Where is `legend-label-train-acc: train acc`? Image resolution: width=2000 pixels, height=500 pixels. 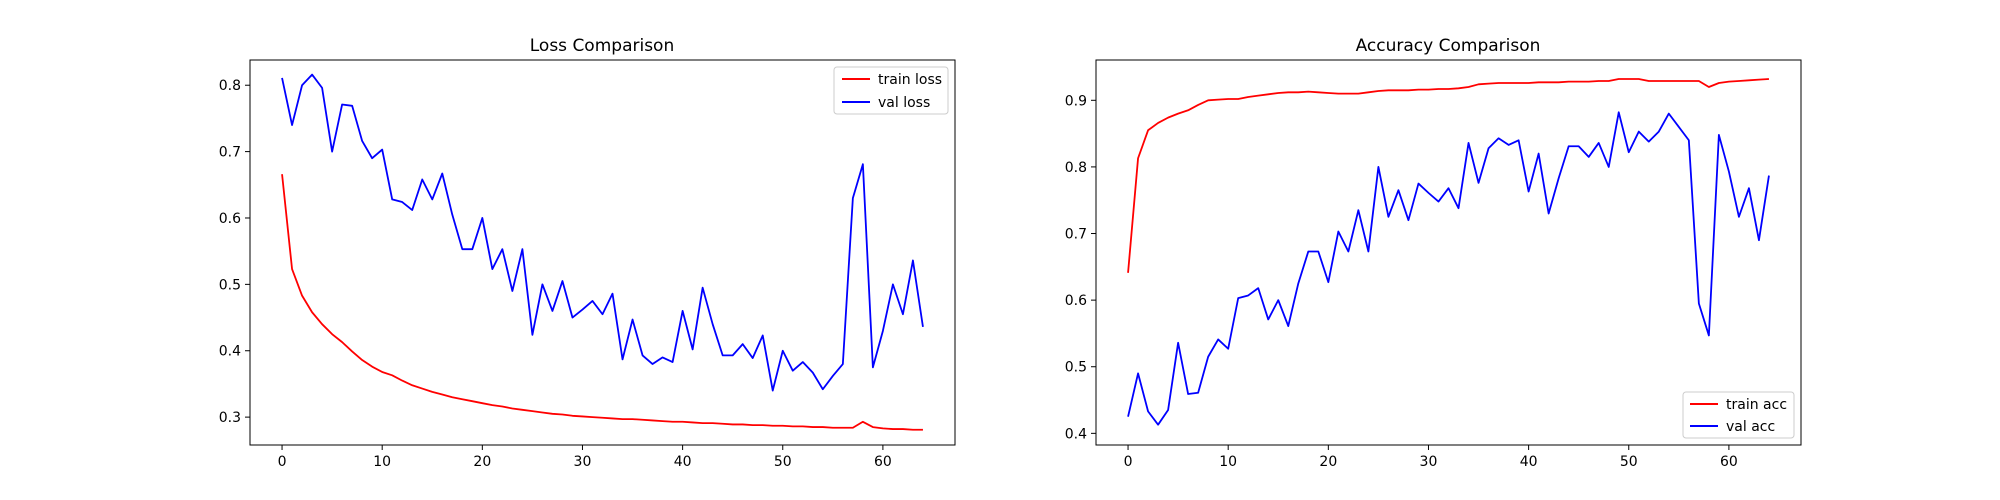 legend-label-train-acc: train acc is located at coordinates (1756, 405).